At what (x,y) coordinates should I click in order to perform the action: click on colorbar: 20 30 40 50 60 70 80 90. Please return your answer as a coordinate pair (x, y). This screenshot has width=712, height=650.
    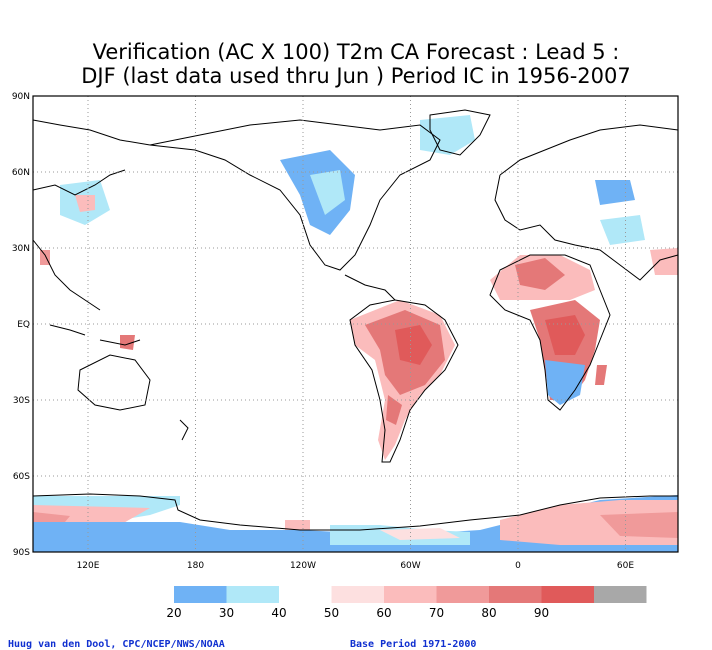
    Looking at the image, I should click on (406, 603).